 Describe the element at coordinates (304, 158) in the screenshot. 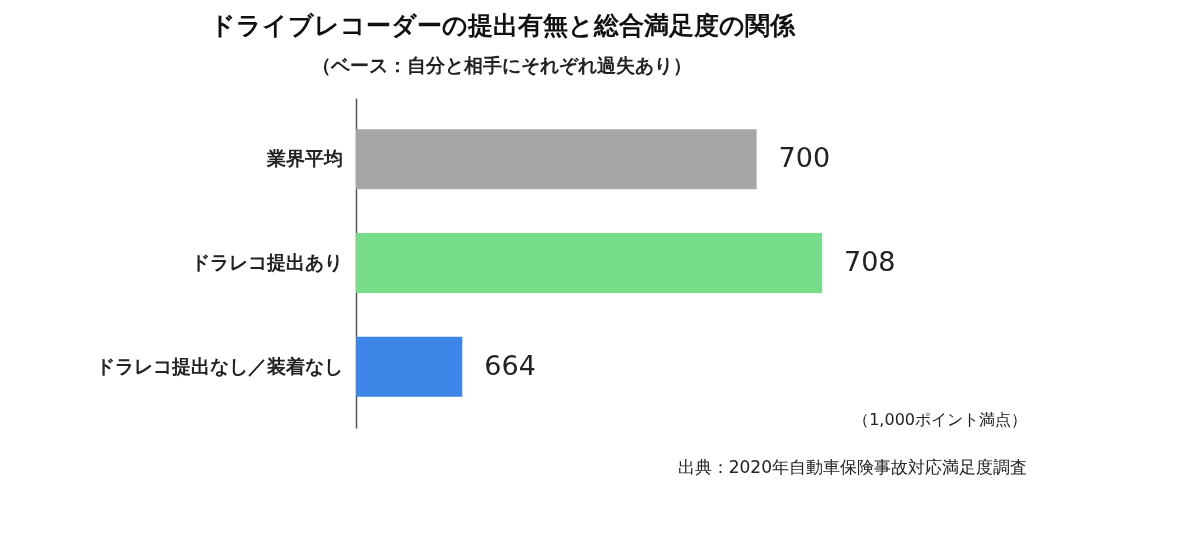

I see `y-tick-label: 業界平均` at that location.